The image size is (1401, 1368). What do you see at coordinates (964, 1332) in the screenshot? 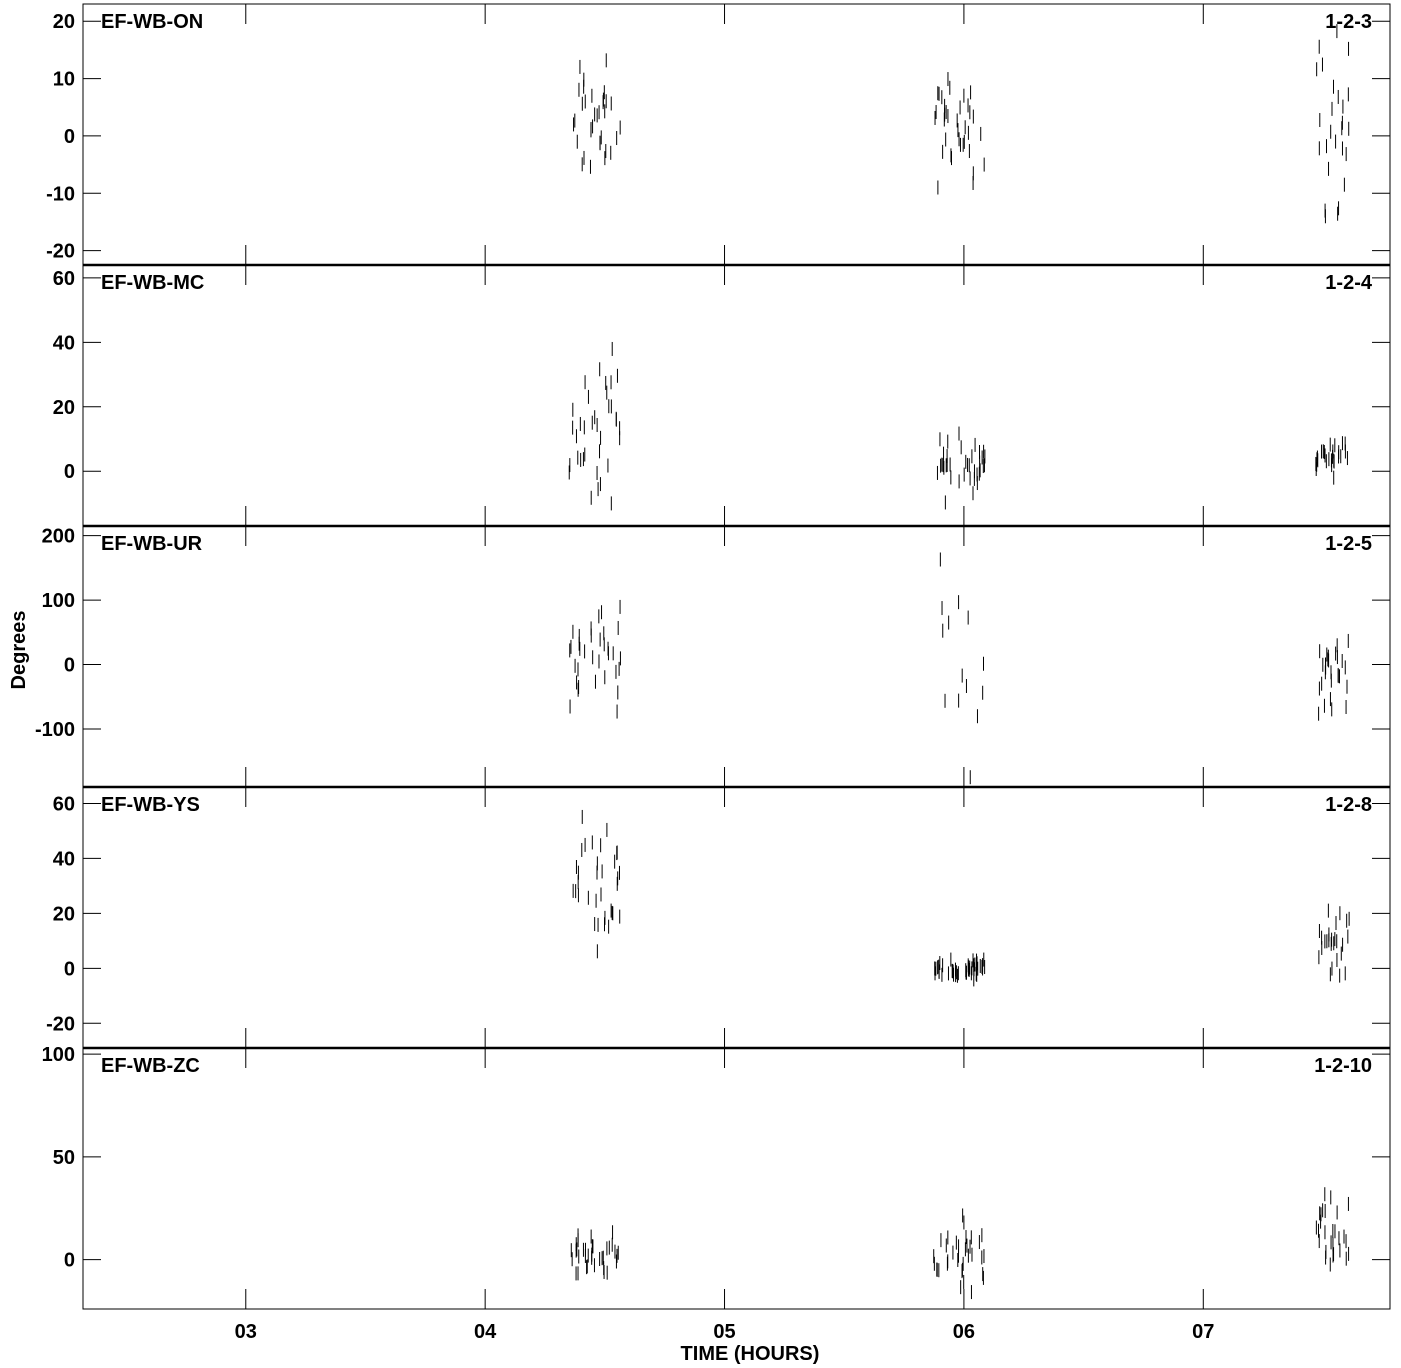
I see `x-tick-label: 06` at bounding box center [964, 1332].